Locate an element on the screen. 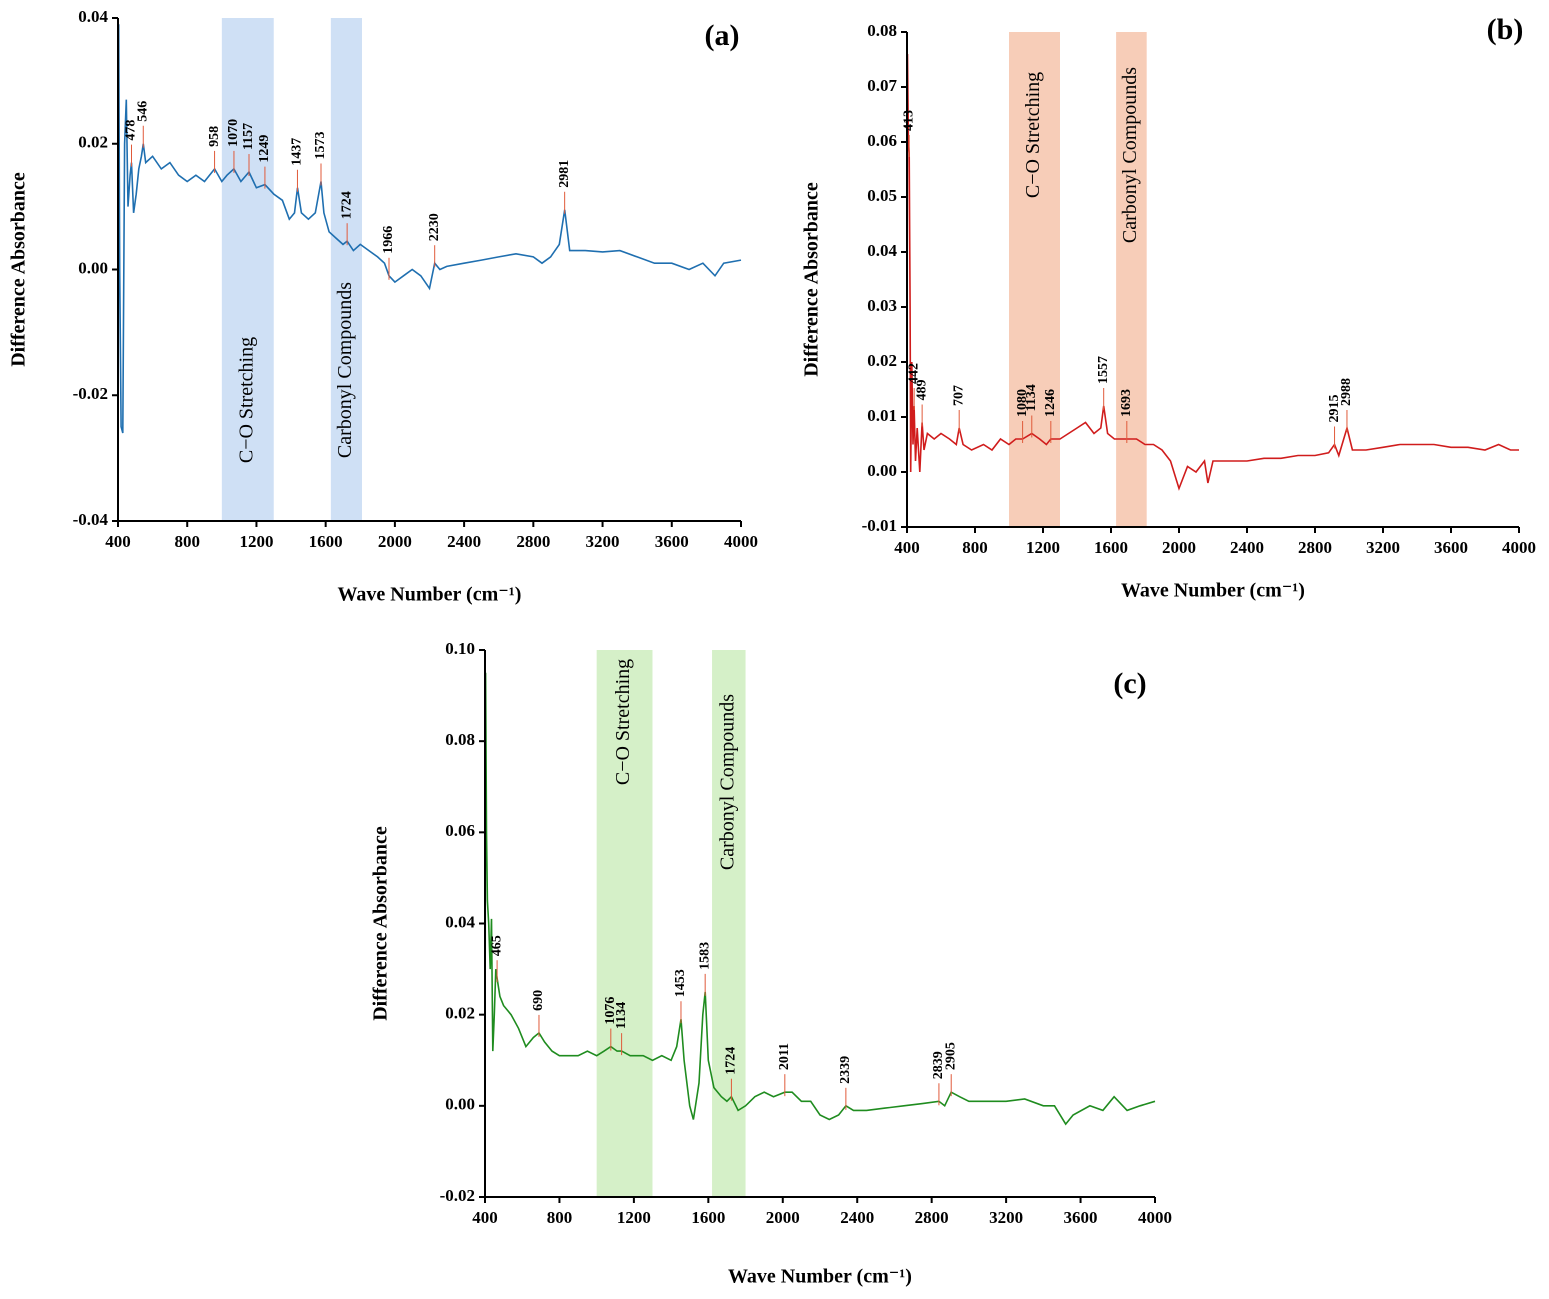 The height and width of the screenshot is (1299, 1549). peak-label: 1557 is located at coordinates (1103, 370).